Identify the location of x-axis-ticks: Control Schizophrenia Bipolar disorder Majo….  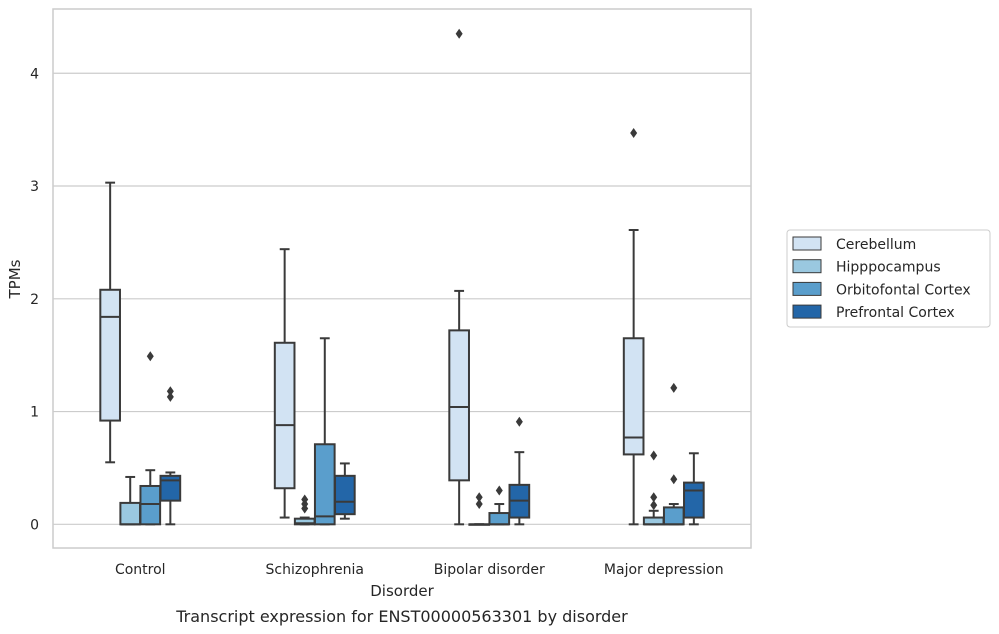
(419, 570).